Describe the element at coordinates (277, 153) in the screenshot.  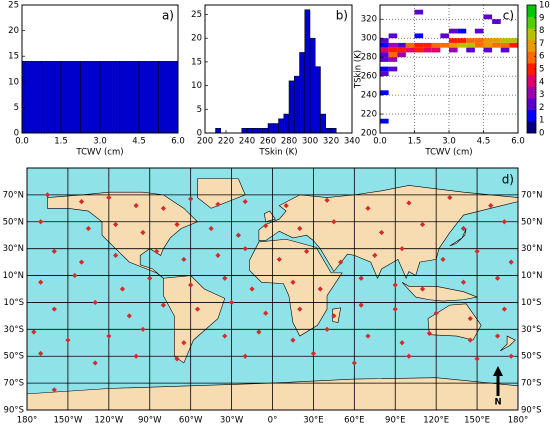
I see `x-axis-label: TSkin (K)` at that location.